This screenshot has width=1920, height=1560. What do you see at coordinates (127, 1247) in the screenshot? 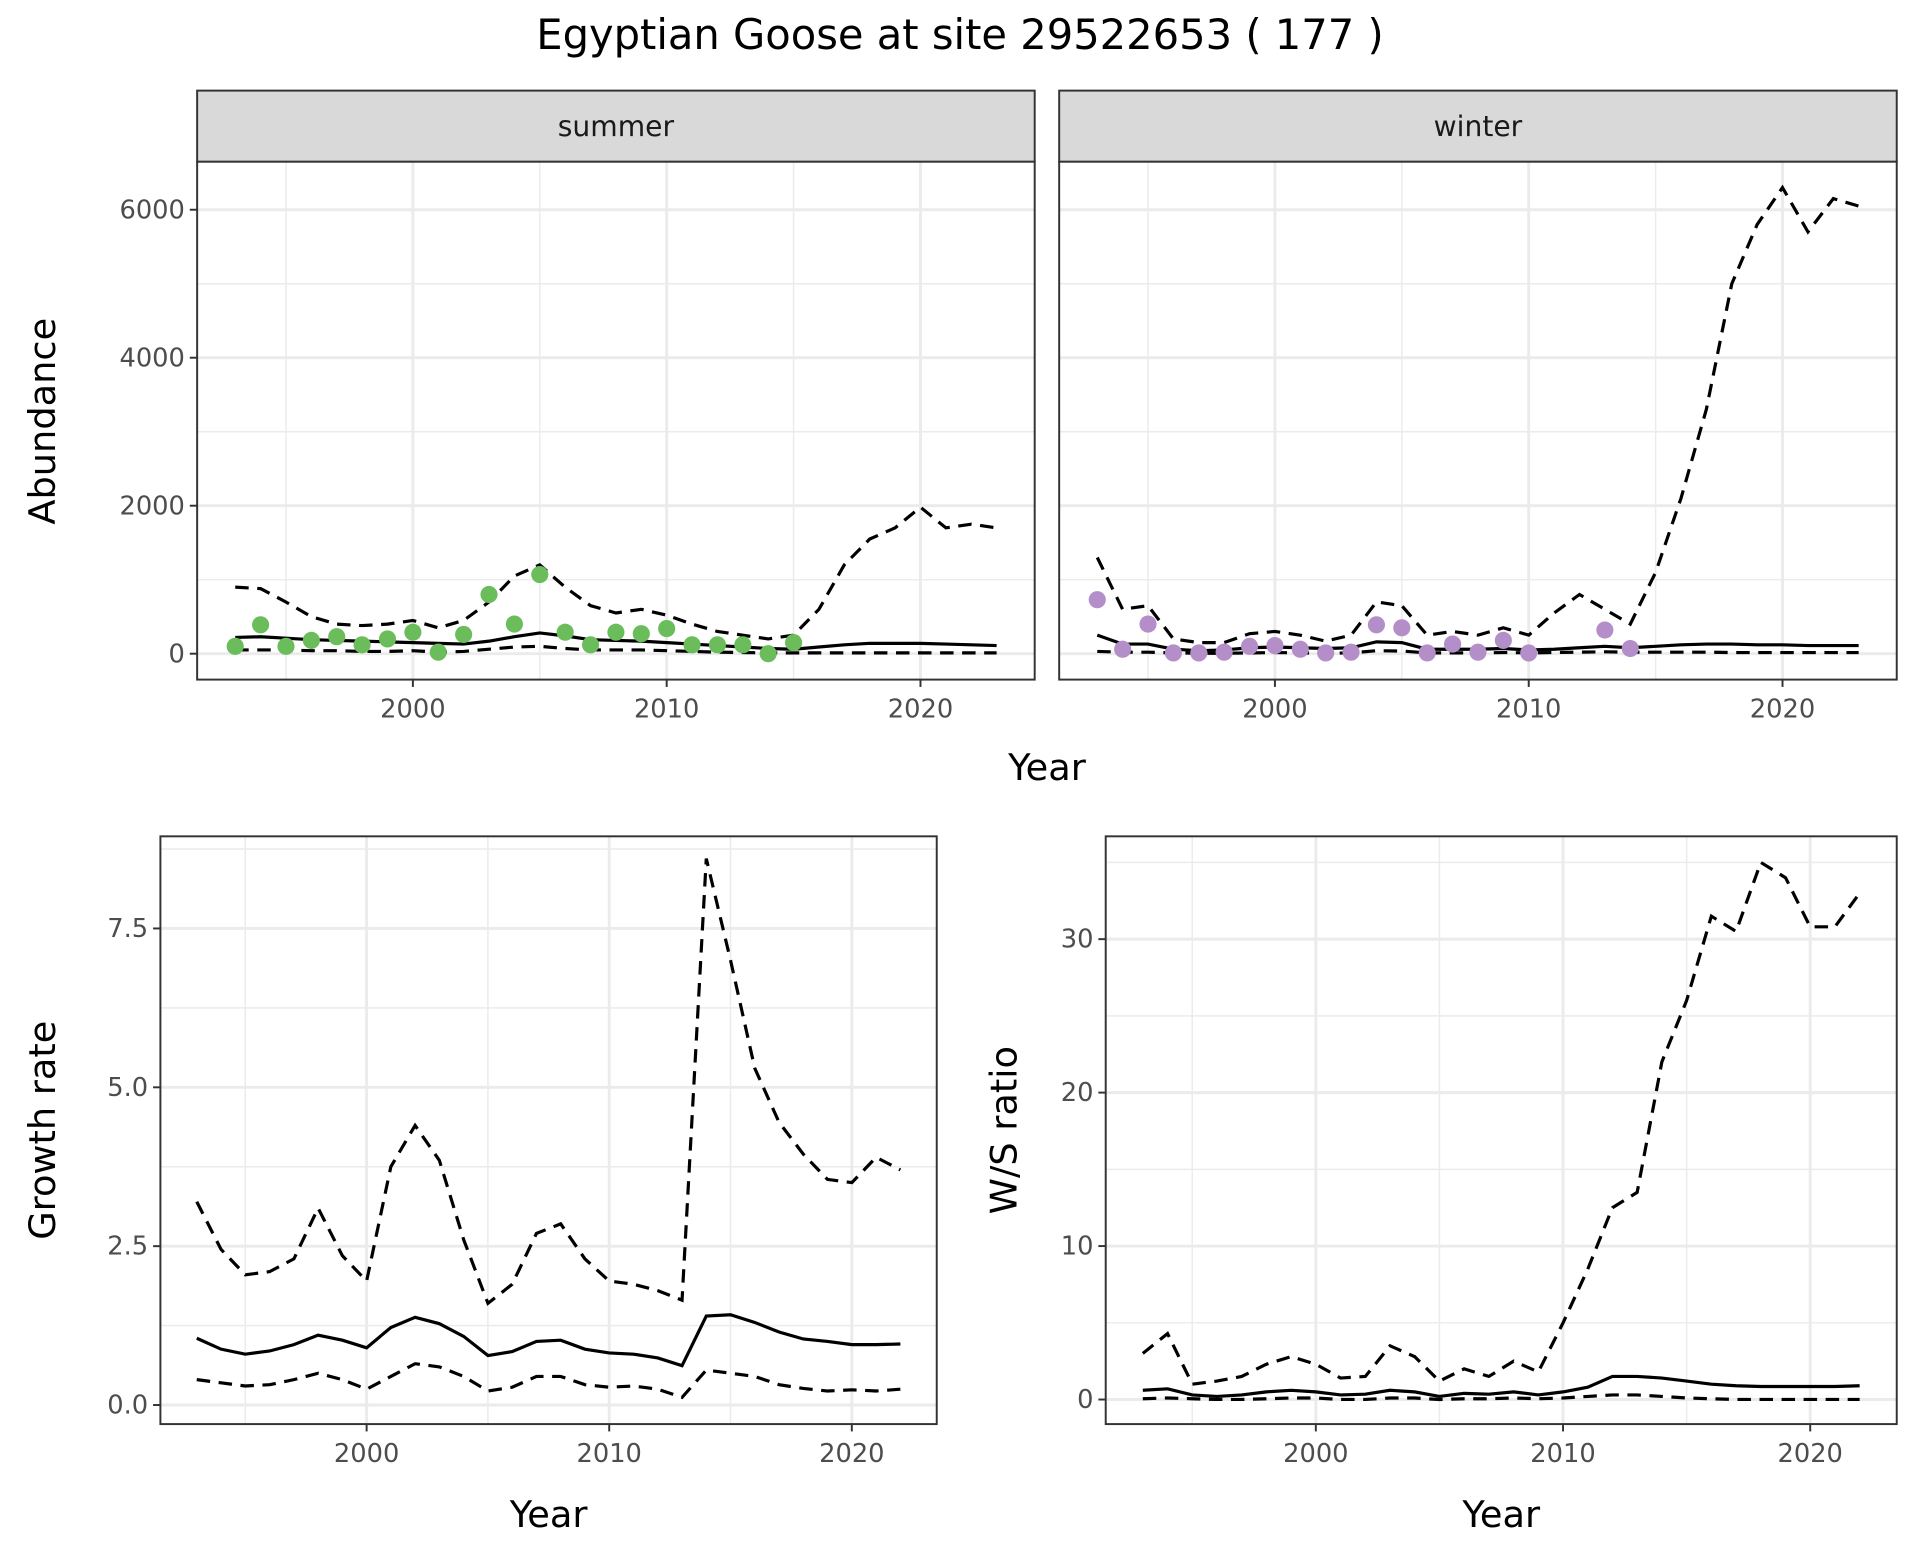
I see `y-tick-label: 2.5` at bounding box center [127, 1247].